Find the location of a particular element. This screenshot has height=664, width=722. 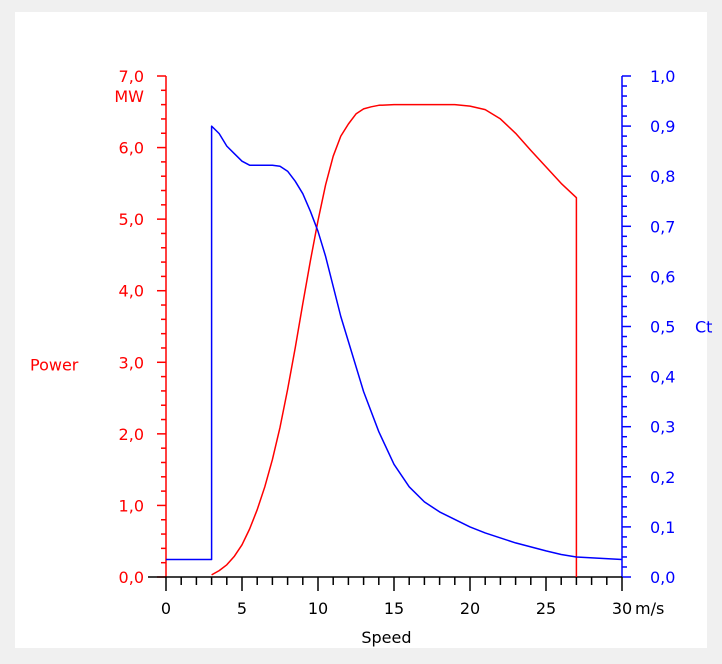

left-axis-tick-label: 6,0 is located at coordinates (131, 148).